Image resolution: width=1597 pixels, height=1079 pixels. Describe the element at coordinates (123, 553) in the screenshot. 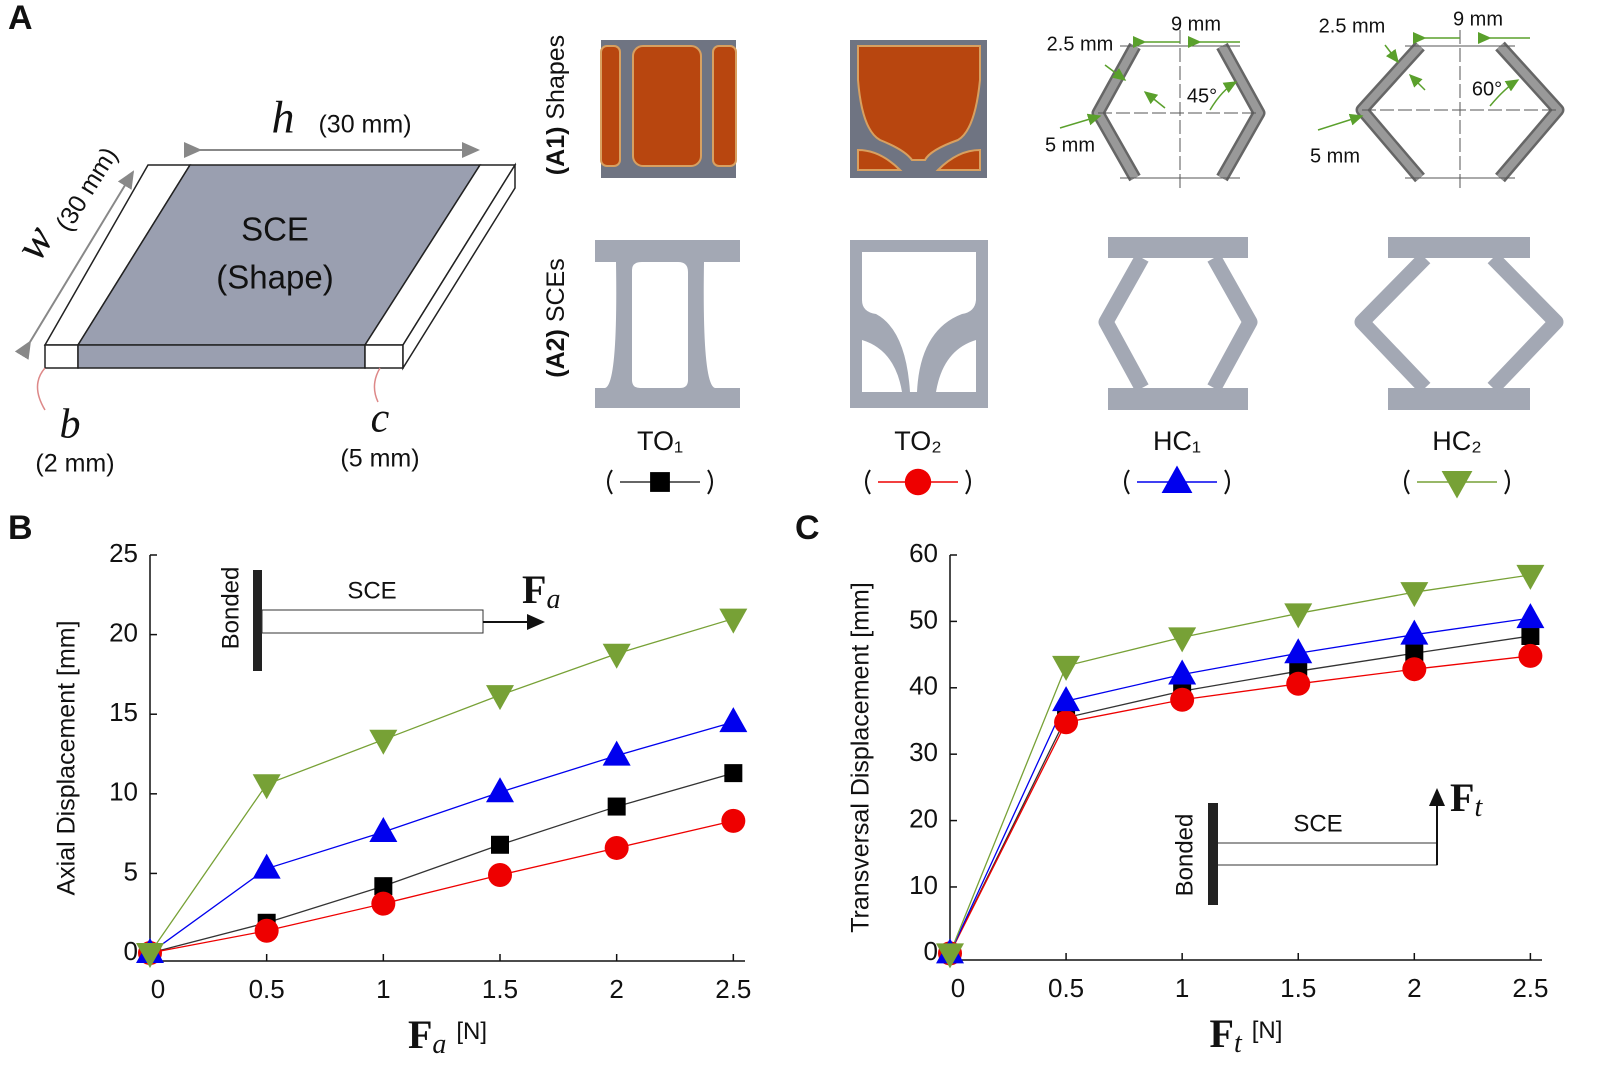

I see `y-tick-label: 25` at that location.